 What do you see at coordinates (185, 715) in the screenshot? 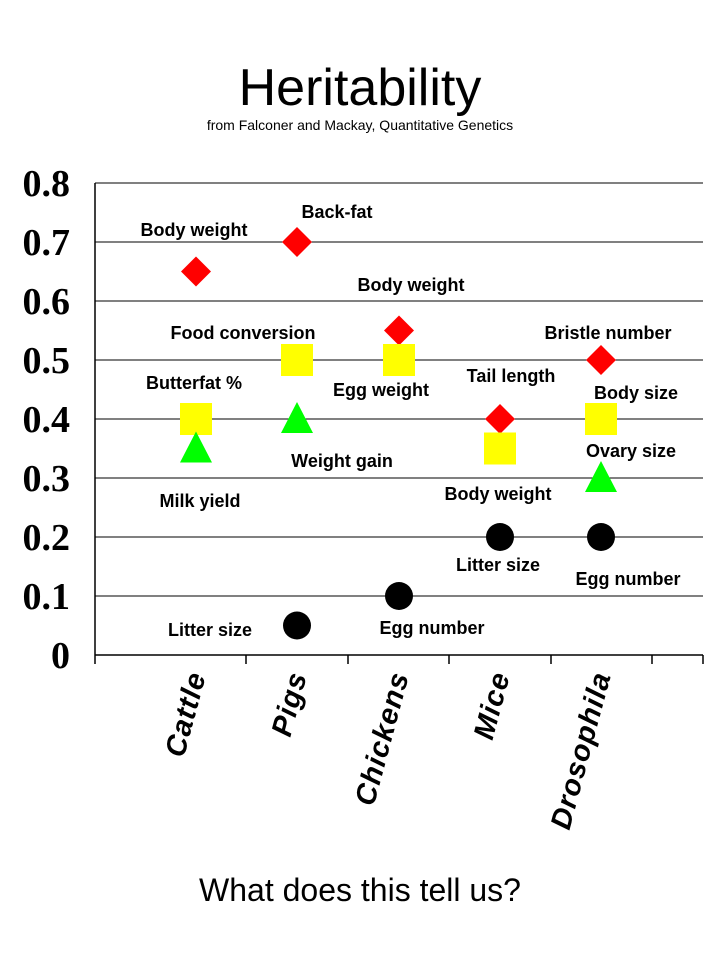
I see `category-label-cattle: Cattle` at bounding box center [185, 715].